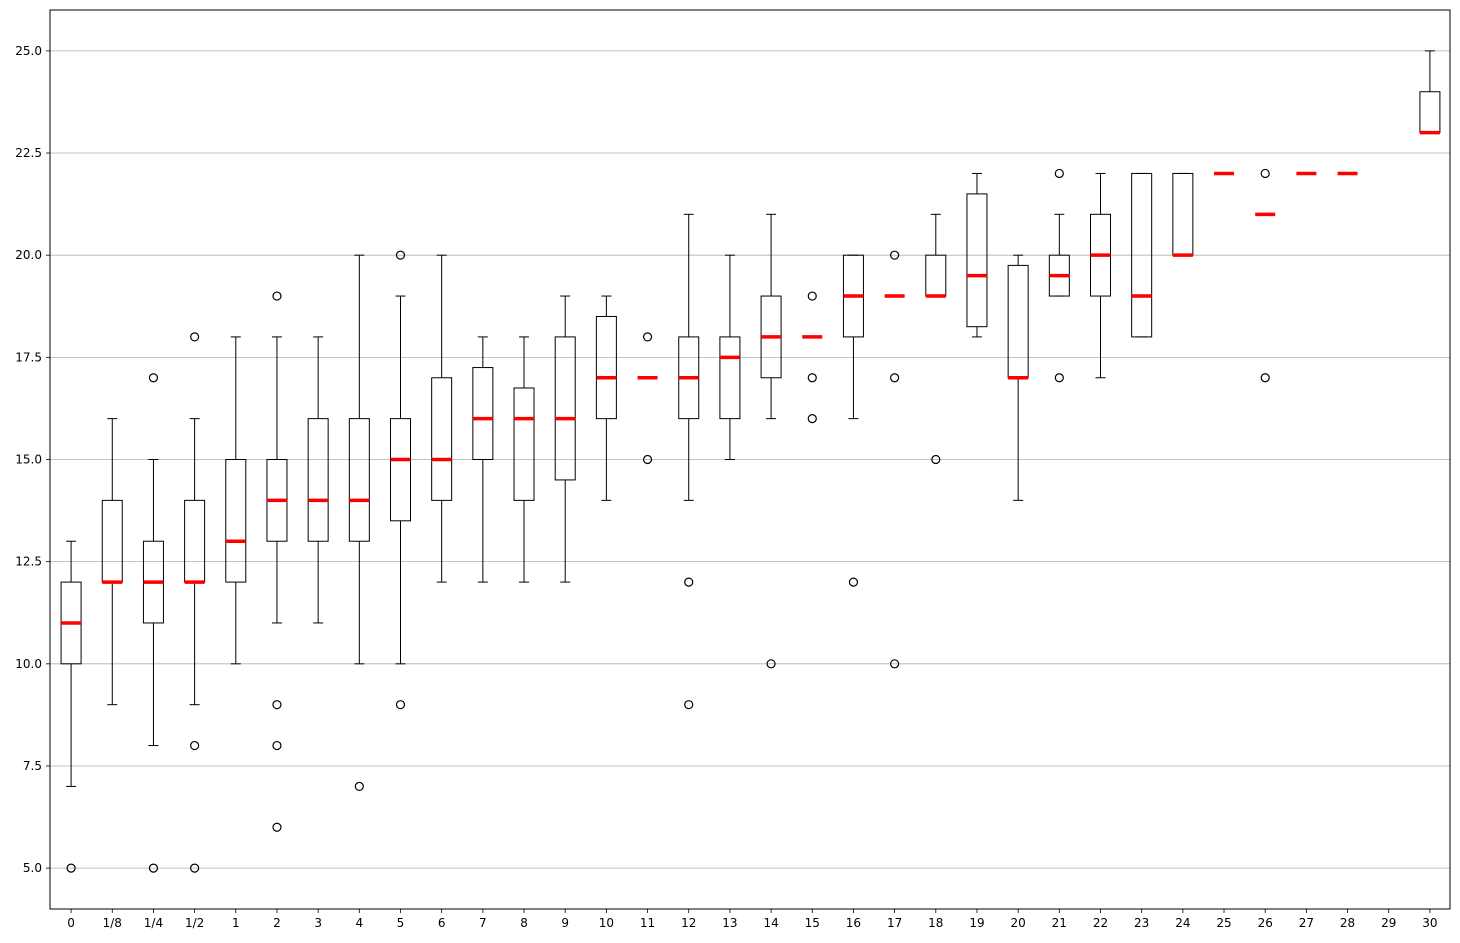 The width and height of the screenshot is (1460, 943). I want to click on x-tick-label: 29, so click(1388, 923).